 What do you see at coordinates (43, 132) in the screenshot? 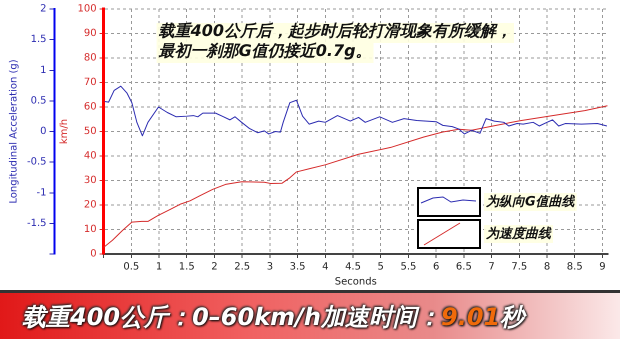
I see `y-tick-label: 0` at bounding box center [43, 132].